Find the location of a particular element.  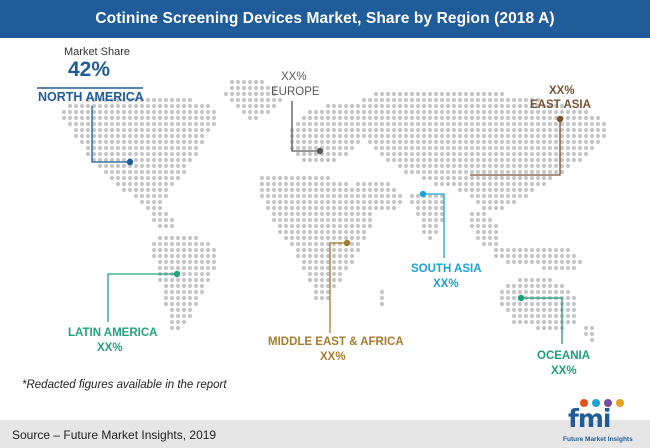

logo-tagline: Future Market Insights is located at coordinates (598, 439).